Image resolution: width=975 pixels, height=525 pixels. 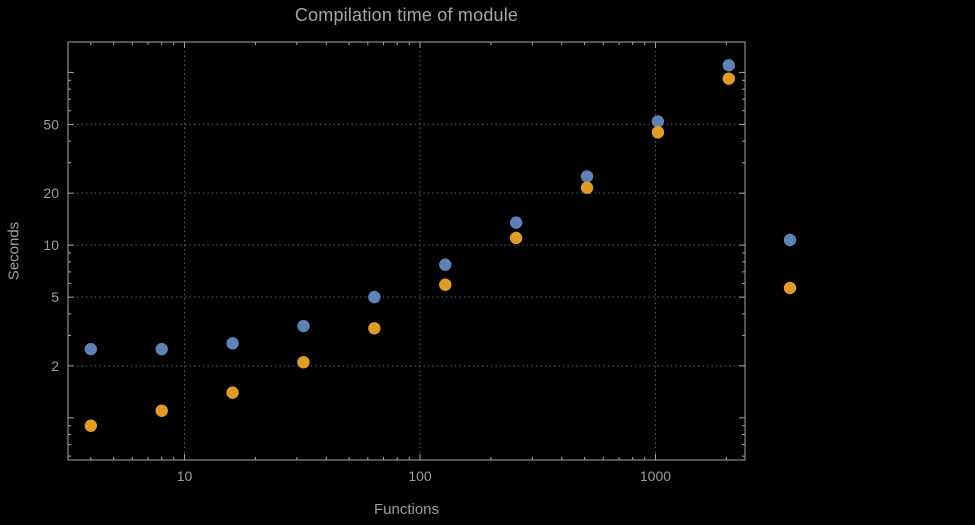 What do you see at coordinates (406, 509) in the screenshot?
I see `x-axis-label: Functions` at bounding box center [406, 509].